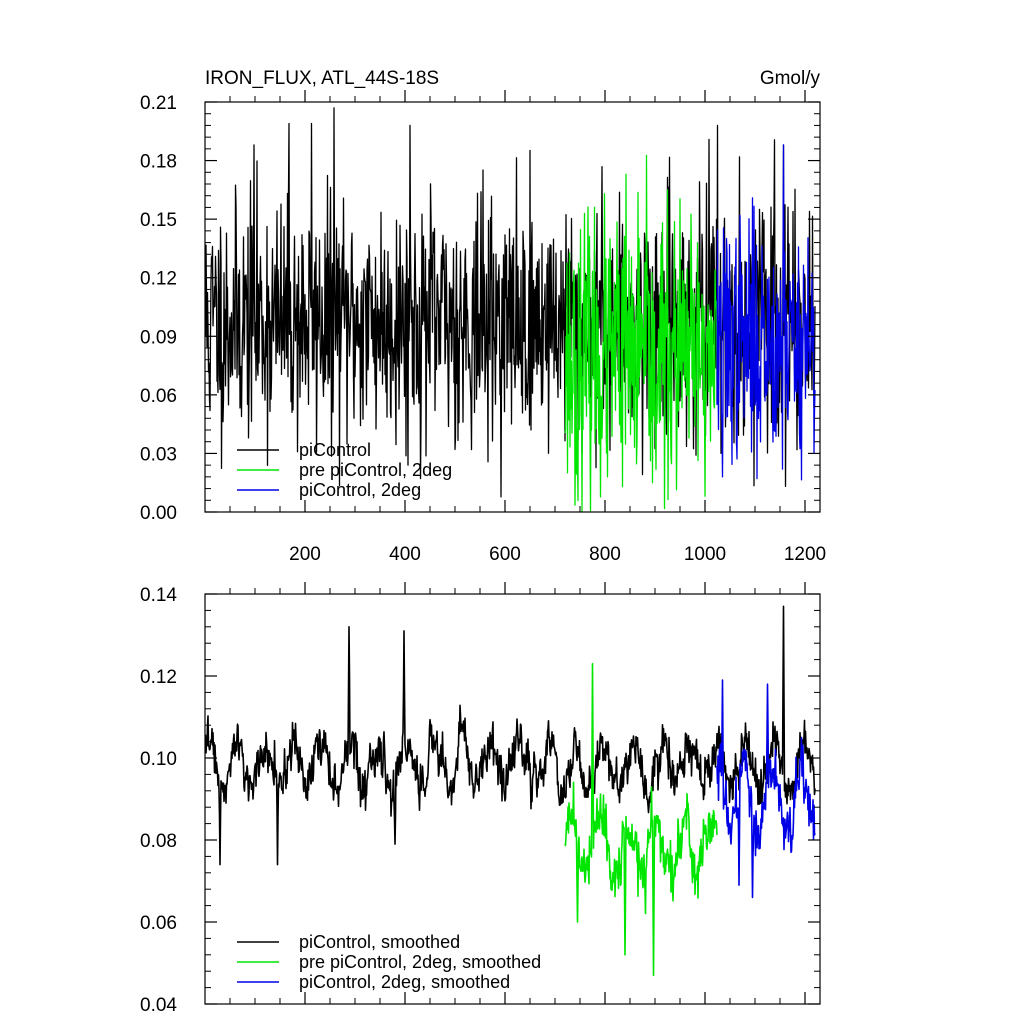 The height and width of the screenshot is (1024, 1024). Describe the element at coordinates (158, 162) in the screenshot. I see `y-tick-label: 0.18` at that location.